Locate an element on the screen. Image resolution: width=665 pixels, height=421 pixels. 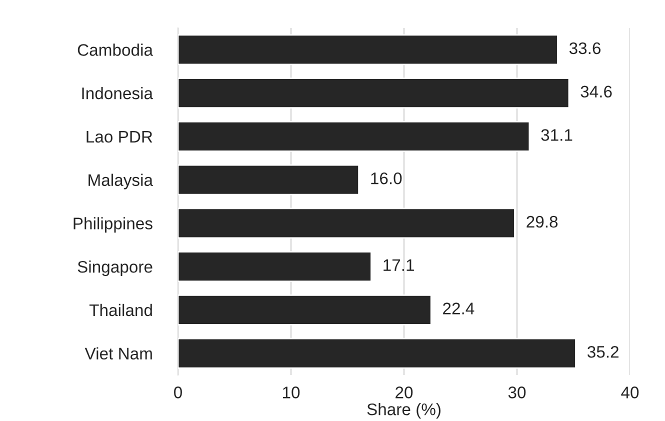
y-tick-label: Viet Nam is located at coordinates (118, 353).